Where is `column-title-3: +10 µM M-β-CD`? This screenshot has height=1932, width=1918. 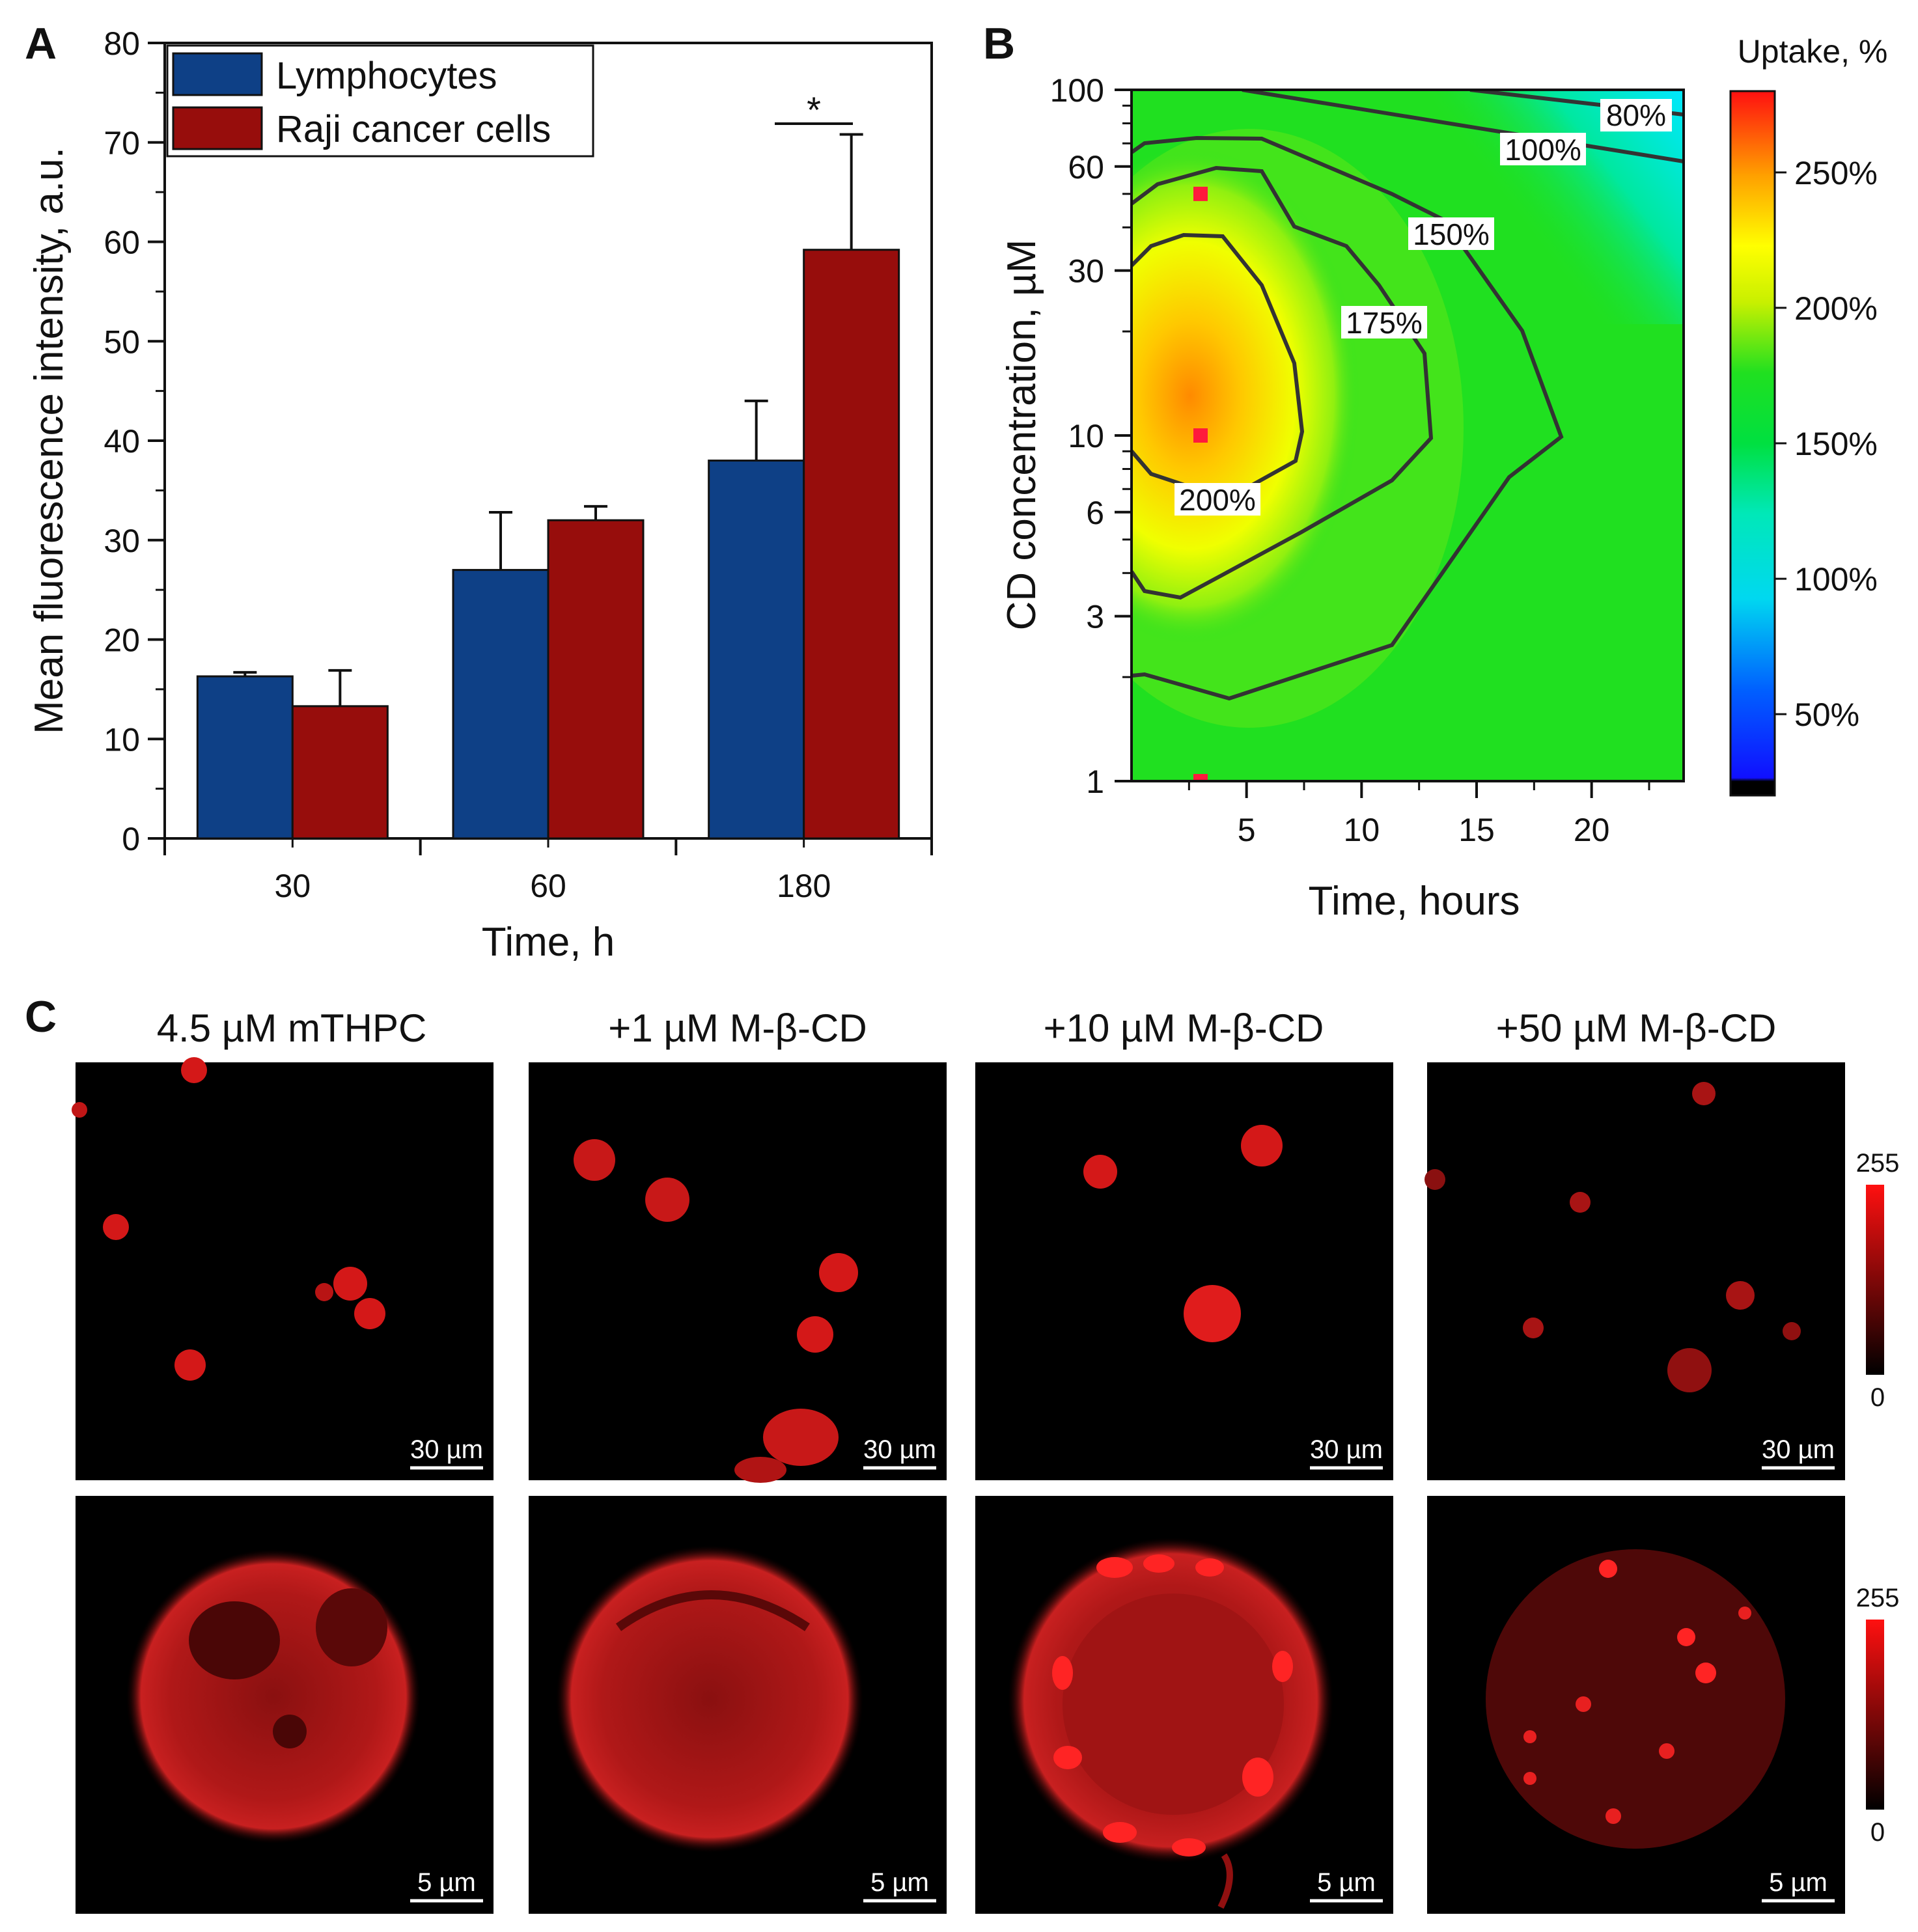 column-title-3: +10 µM M-β-CD is located at coordinates (1184, 1028).